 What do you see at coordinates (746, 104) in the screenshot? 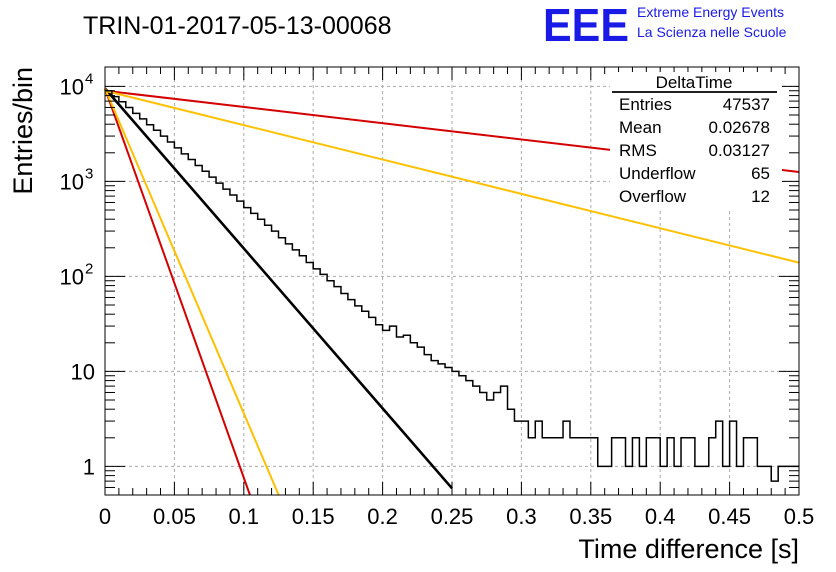
I see `stats-value: 47537` at bounding box center [746, 104].